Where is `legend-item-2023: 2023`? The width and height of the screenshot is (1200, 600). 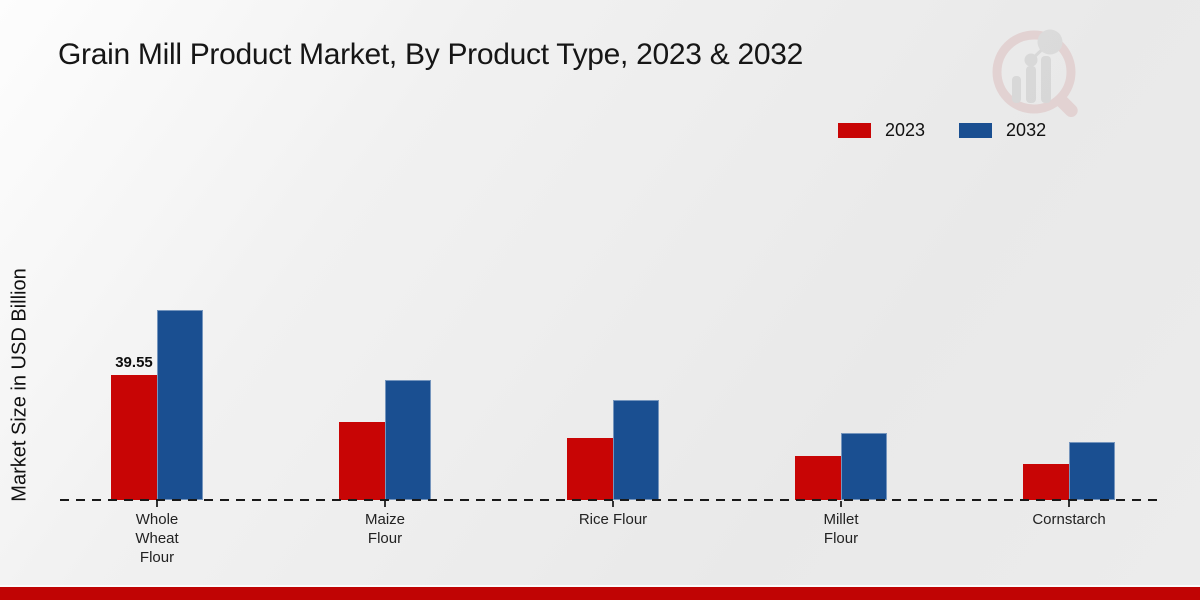
legend-item-2023: 2023 is located at coordinates (881, 130).